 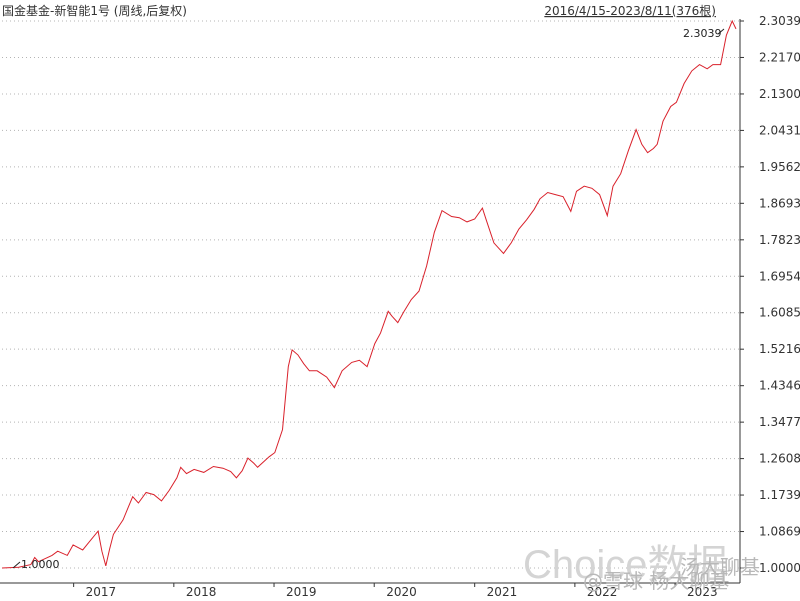 I want to click on y-tick-label: 1.1739, so click(x=779, y=495).